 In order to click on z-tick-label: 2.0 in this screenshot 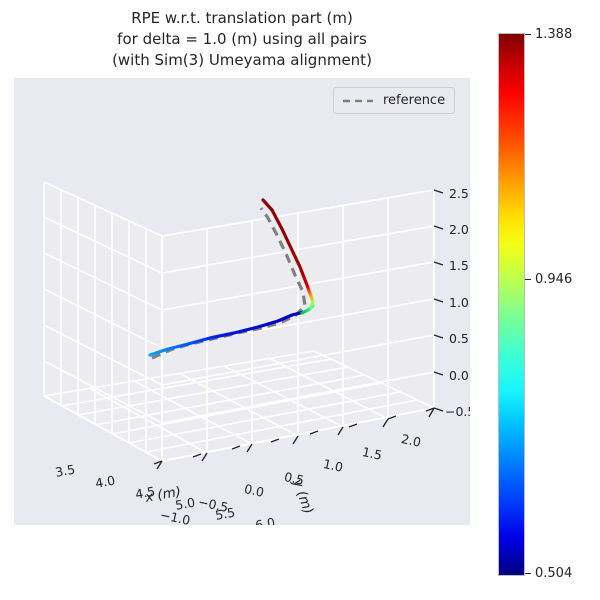, I will do `click(459, 229)`.